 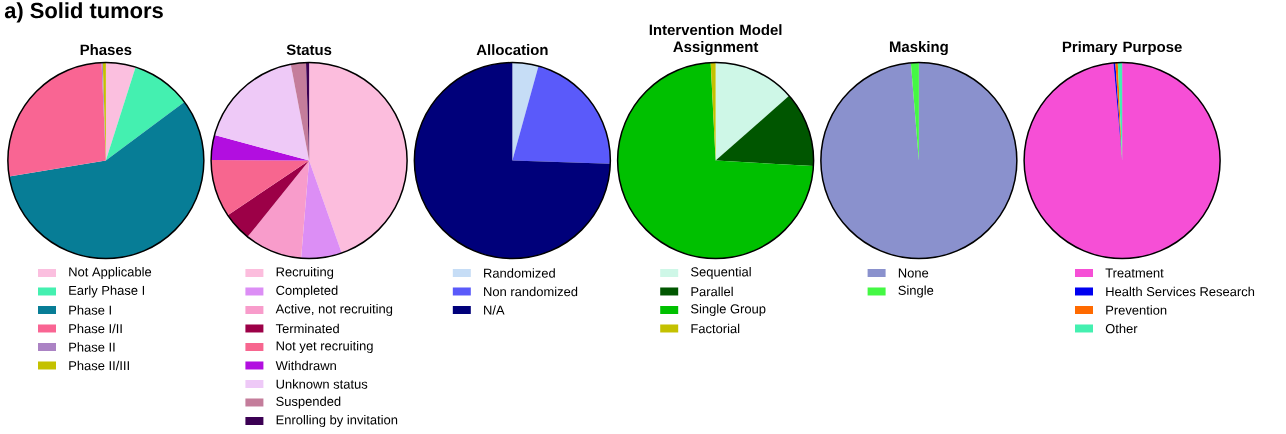 I want to click on legend-label: Phase II/III, so click(x=99, y=365).